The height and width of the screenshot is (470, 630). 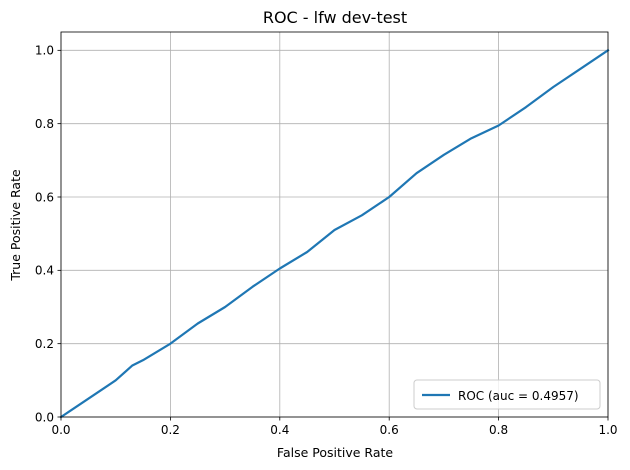 What do you see at coordinates (170, 430) in the screenshot?
I see `x-tick-label: 0.2` at bounding box center [170, 430].